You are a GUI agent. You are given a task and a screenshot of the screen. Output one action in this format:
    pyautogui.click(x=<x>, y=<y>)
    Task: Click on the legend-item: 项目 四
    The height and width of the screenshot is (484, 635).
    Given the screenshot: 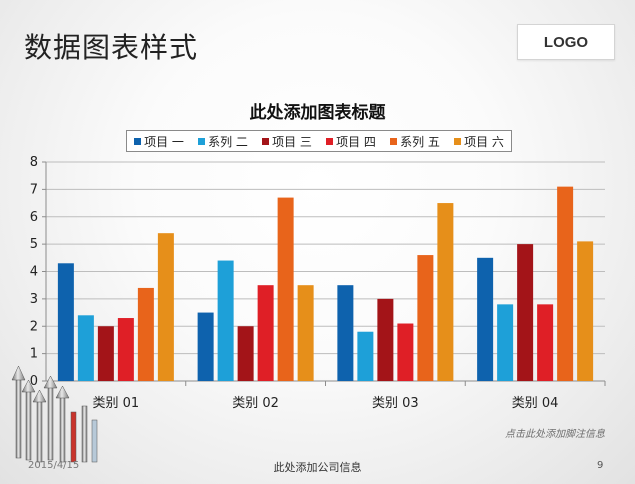 What is the action you would take?
    pyautogui.click(x=351, y=141)
    